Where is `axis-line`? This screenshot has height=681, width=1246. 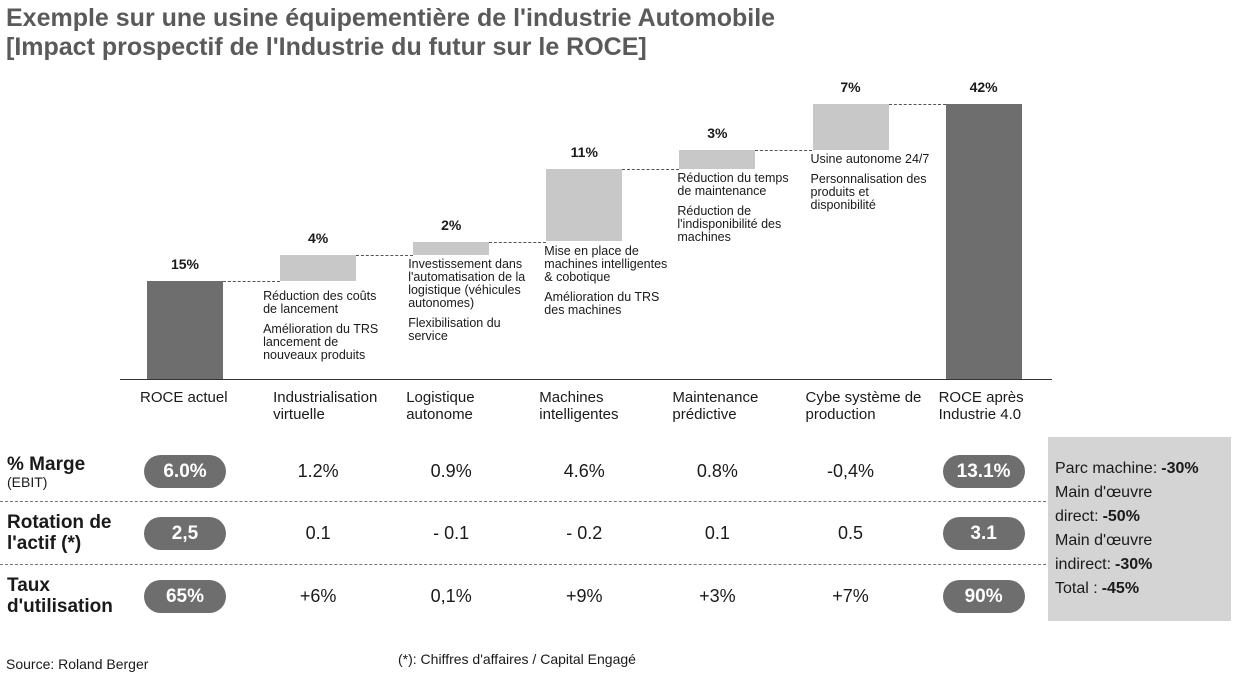 axis-line is located at coordinates (586, 379).